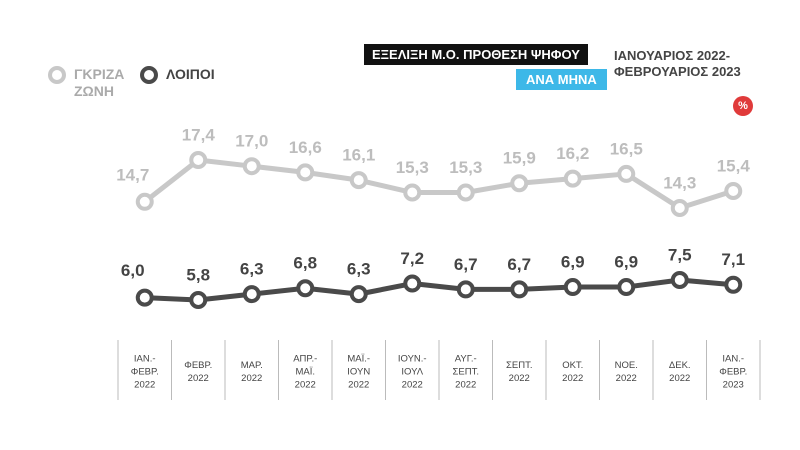 The width and height of the screenshot is (800, 450). I want to click on value-label: 5,8, so click(198, 274).